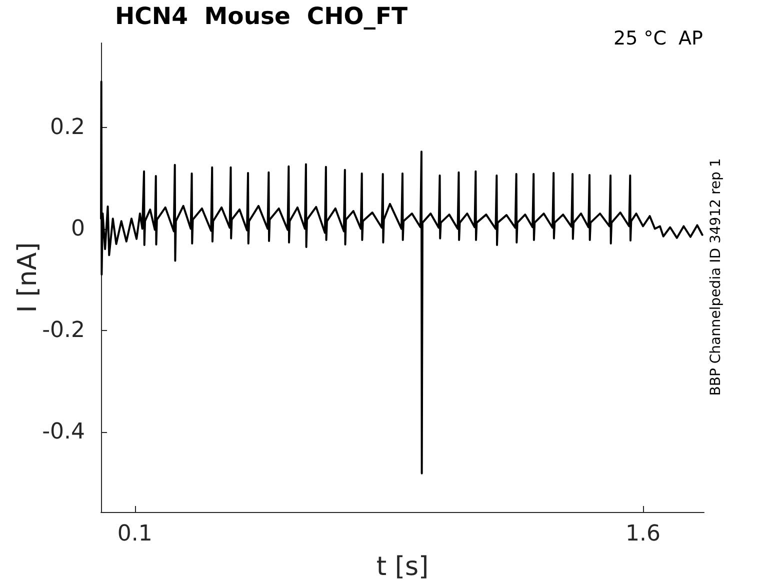 This screenshot has height=583, width=778. What do you see at coordinates (643, 534) in the screenshot?
I see `x-tick-label: 1.6` at bounding box center [643, 534].